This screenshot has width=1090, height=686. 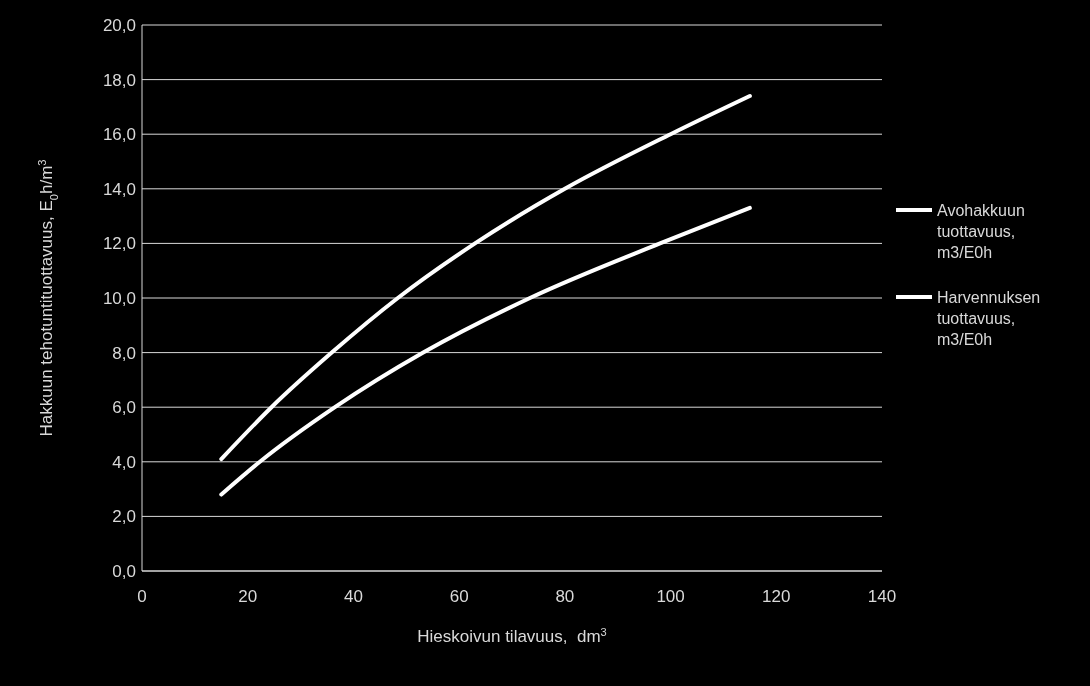 What do you see at coordinates (670, 596) in the screenshot?
I see `x-tick-label: 100` at bounding box center [670, 596].